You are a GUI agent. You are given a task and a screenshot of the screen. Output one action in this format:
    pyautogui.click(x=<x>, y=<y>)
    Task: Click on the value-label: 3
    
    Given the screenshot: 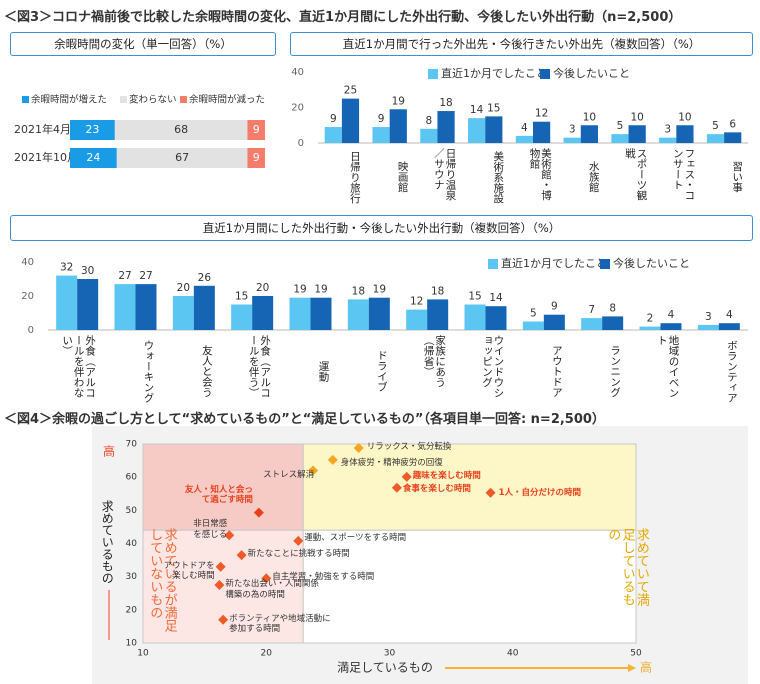 What is the action you would take?
    pyautogui.click(x=572, y=130)
    